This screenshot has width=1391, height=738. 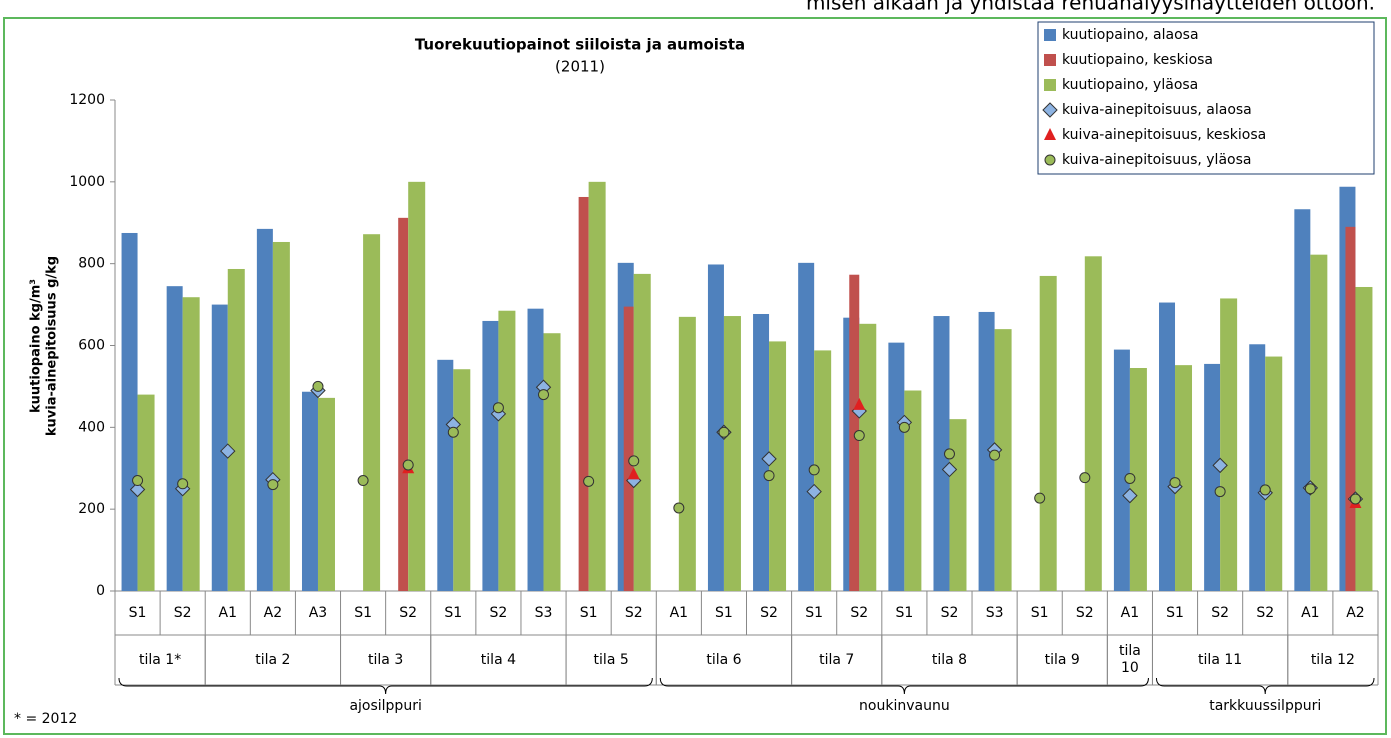 I want to click on y-tick-label: 400, so click(x=91, y=427).